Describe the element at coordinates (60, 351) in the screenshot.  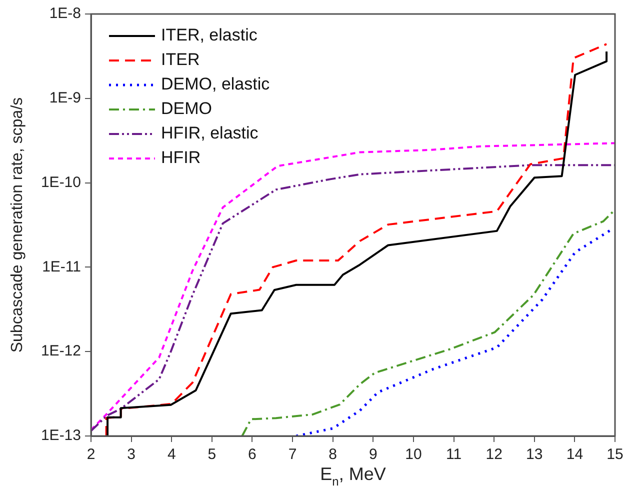
I see `y-tick-label: 1E-12` at that location.